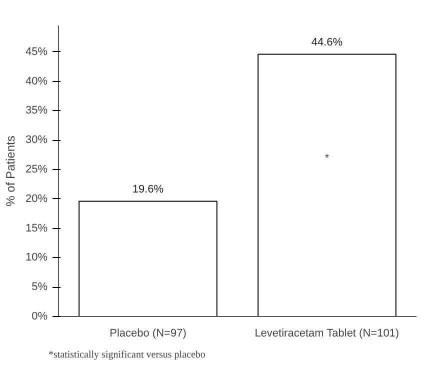 The height and width of the screenshot is (365, 428). Describe the element at coordinates (36, 258) in the screenshot. I see `y-tick-label: 10%` at that location.